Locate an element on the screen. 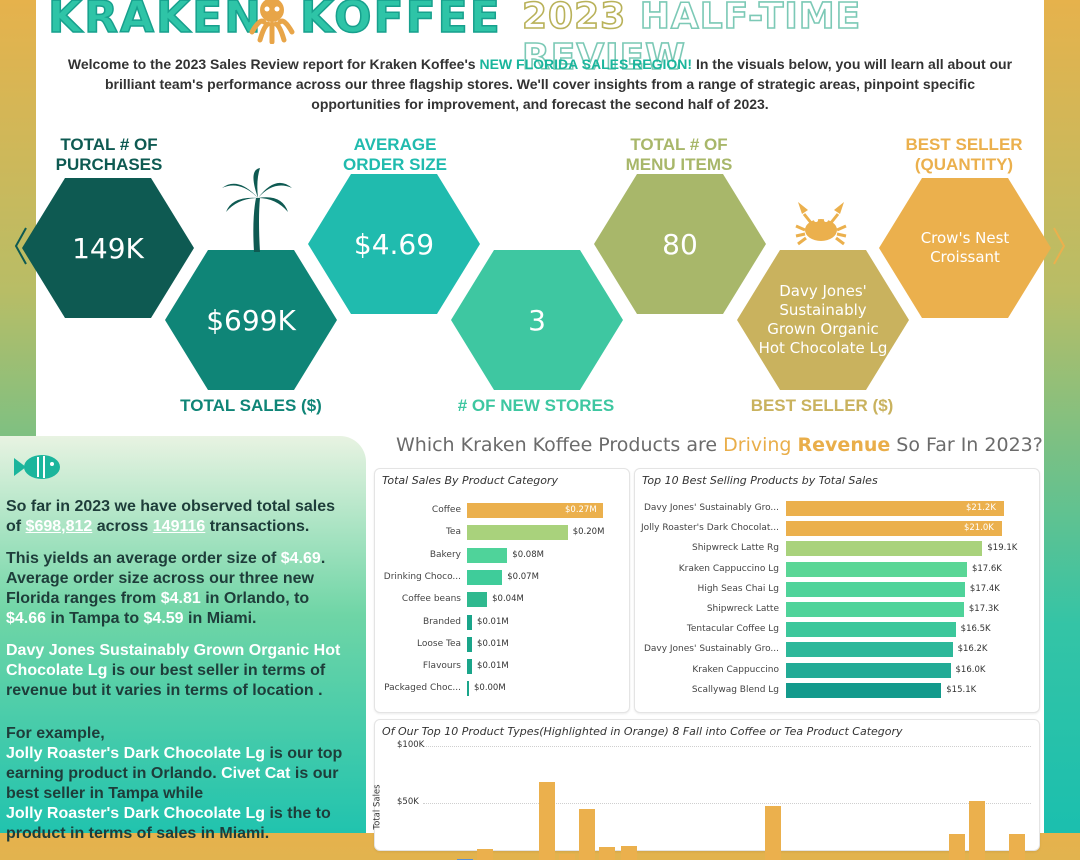 This screenshot has height=860, width=1080. insight-miami-top-product: Jolly Roaster's Dark Chocolate Lg is located at coordinates (135, 813).